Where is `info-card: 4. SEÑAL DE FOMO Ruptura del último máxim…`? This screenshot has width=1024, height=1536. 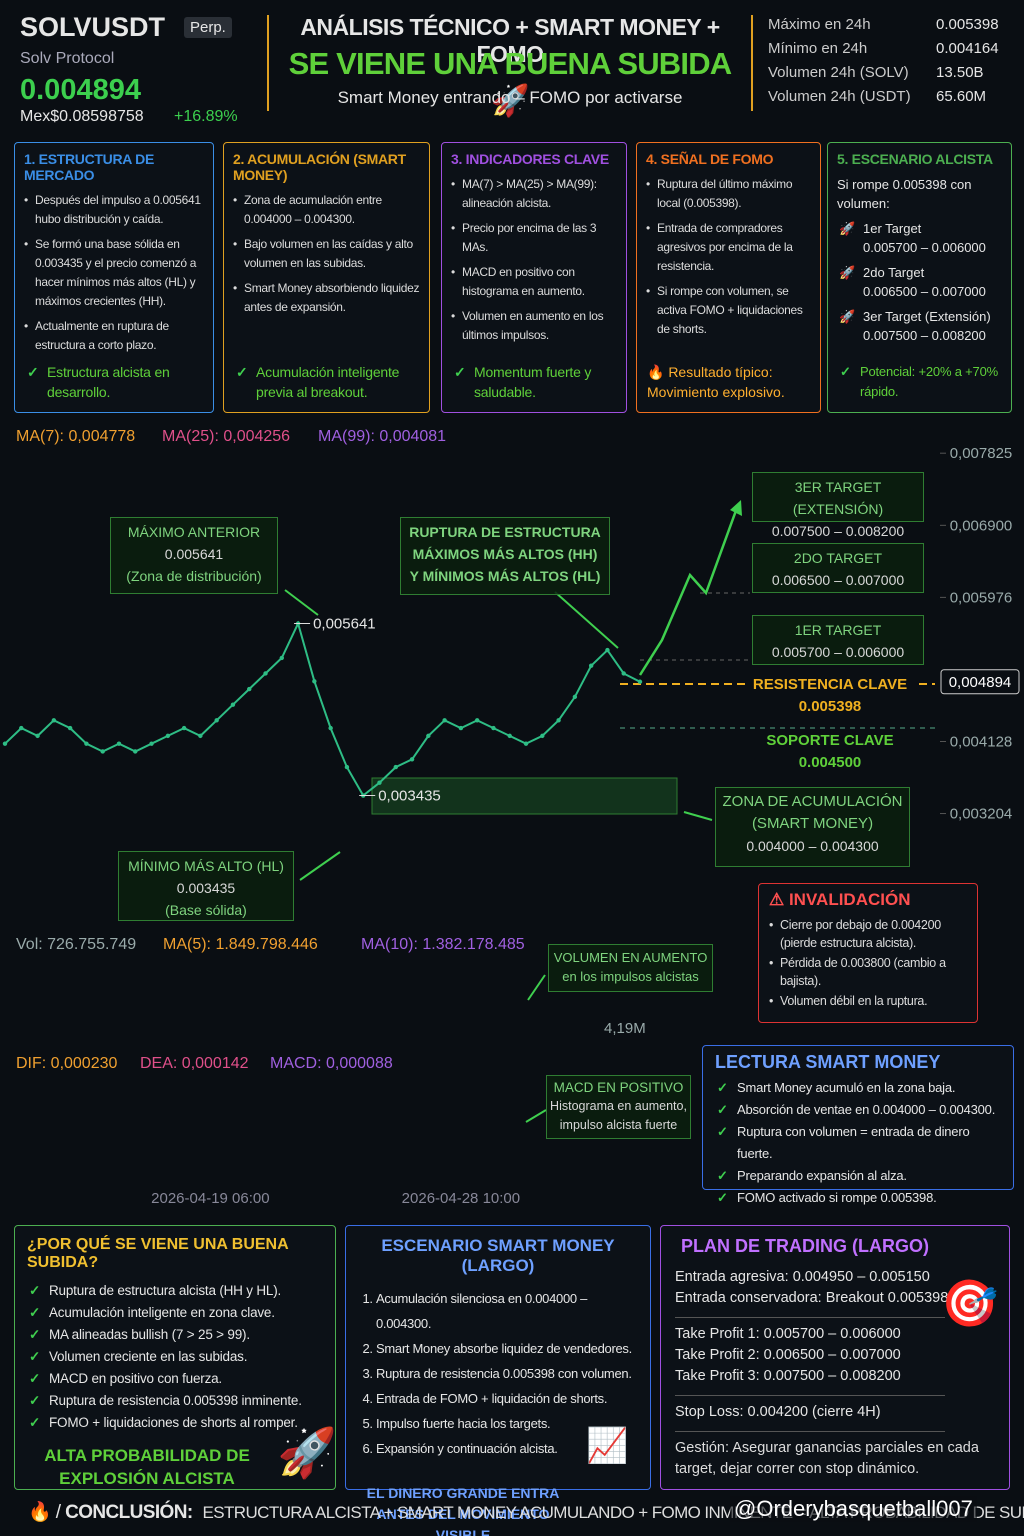
info-card: 4. SEÑAL DE FOMO Ruptura del último máxim… is located at coordinates (728, 277).